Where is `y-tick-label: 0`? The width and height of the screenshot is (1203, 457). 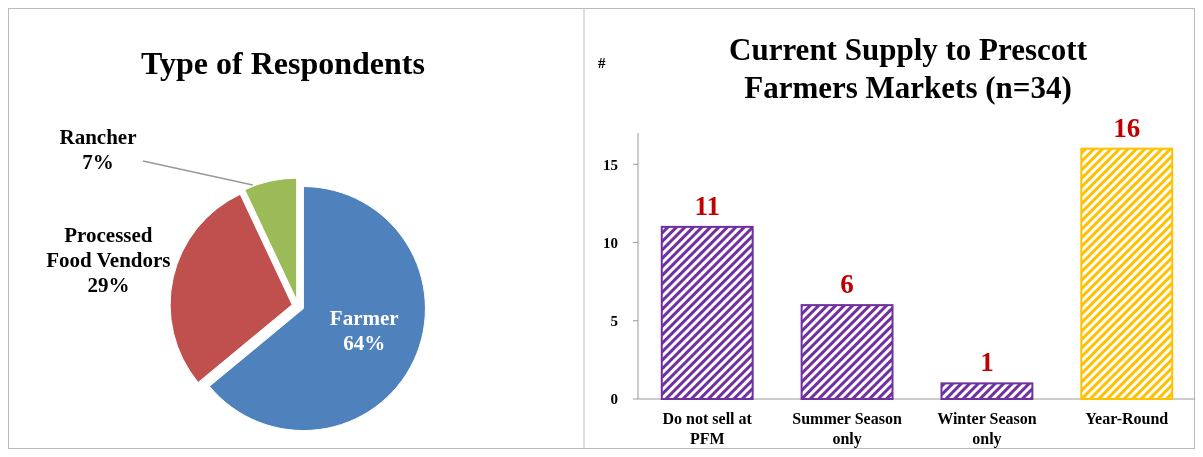 y-tick-label: 0 is located at coordinates (614, 399).